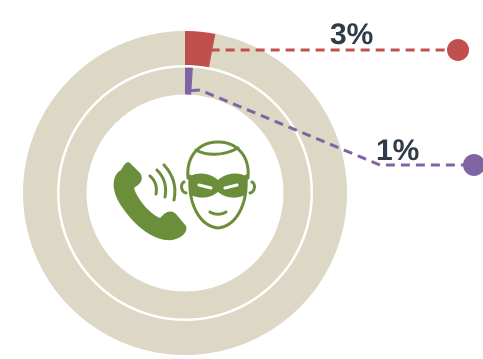  I want to click on thief-hair, so click(218, 160).